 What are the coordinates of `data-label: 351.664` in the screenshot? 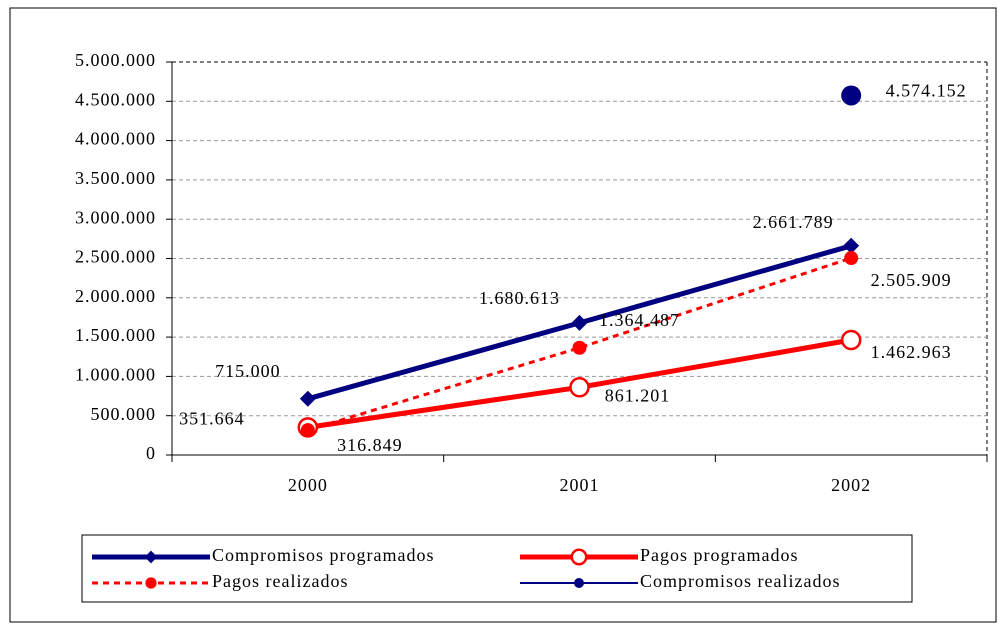 It's located at (212, 418).